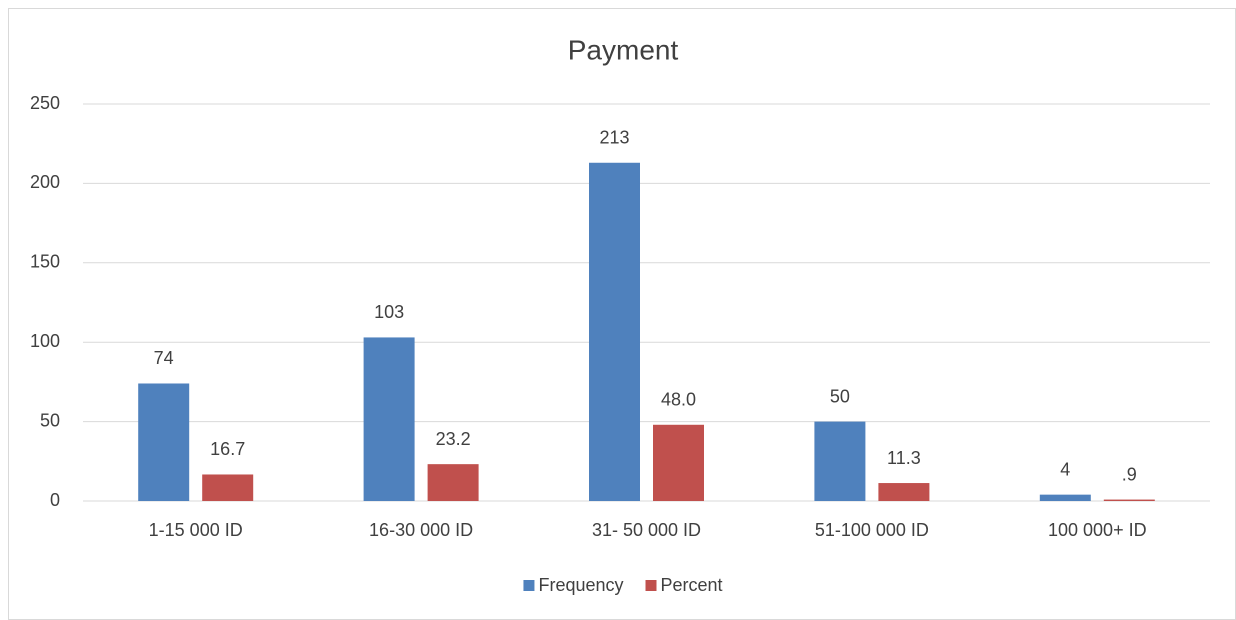  Describe the element at coordinates (646, 530) in the screenshot. I see `x-tick-label: 31- 50 000 ID` at that location.